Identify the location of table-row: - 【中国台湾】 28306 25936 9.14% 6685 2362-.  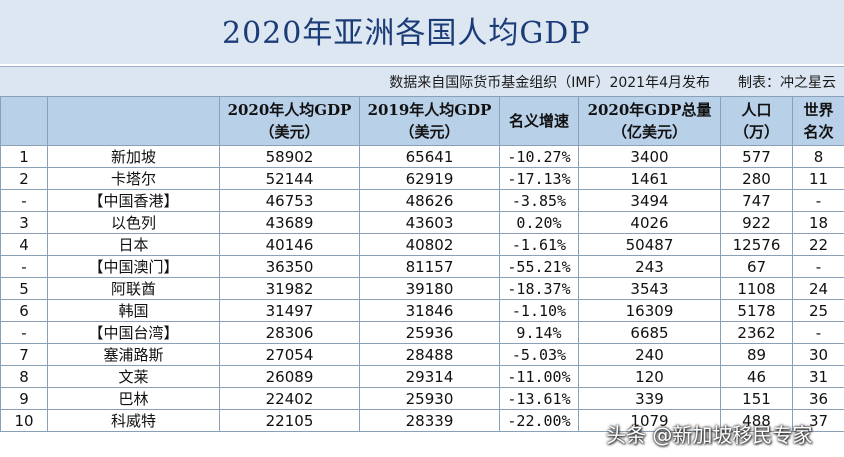
(422, 332).